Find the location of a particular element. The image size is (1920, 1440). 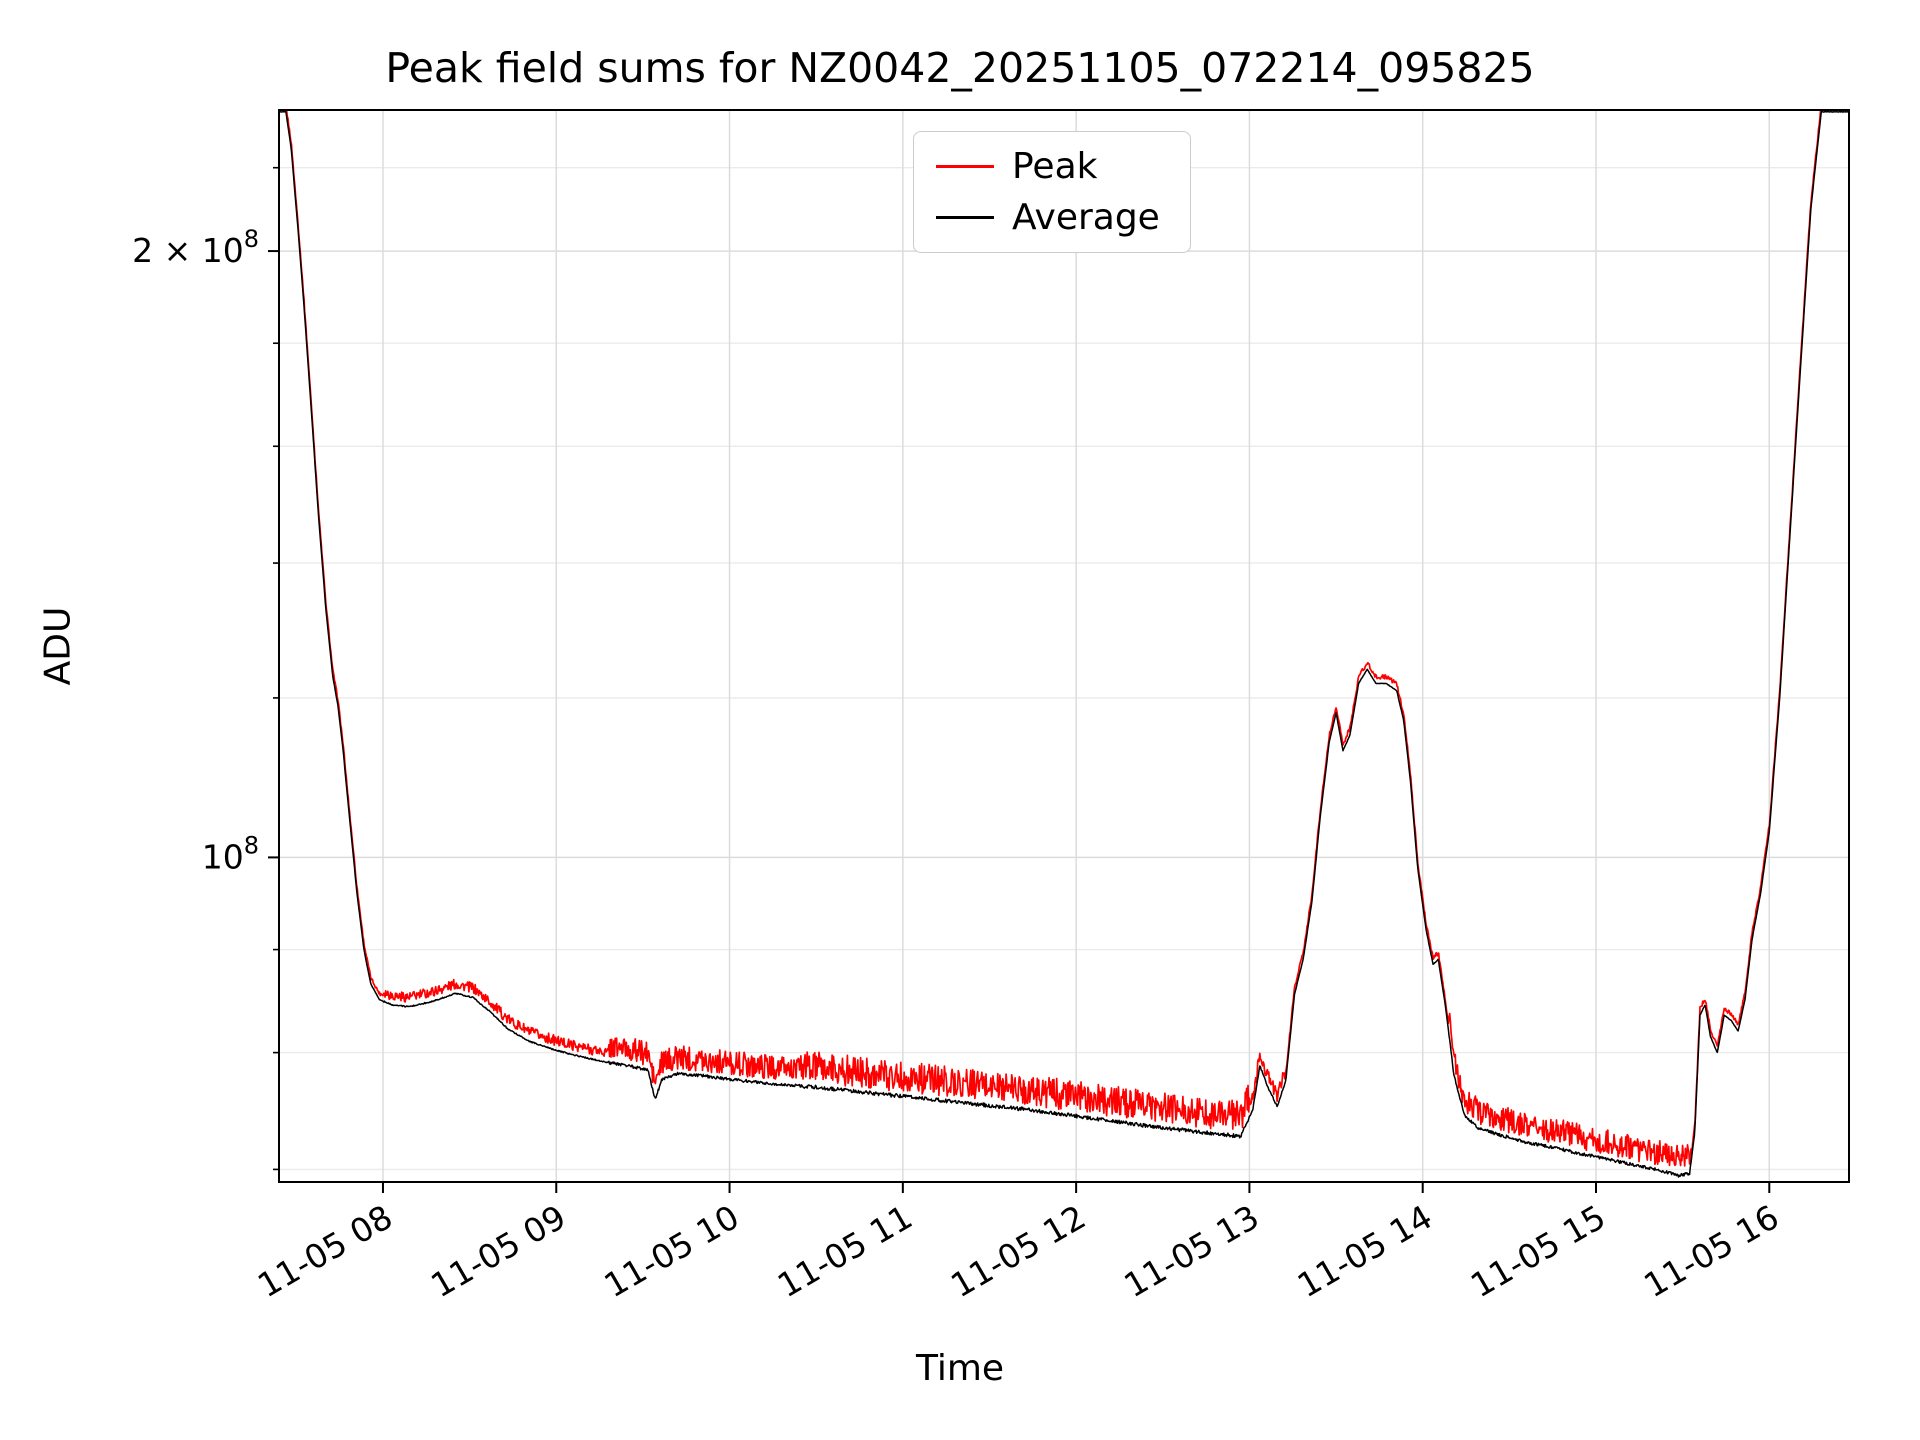

legend-item-average: Average is located at coordinates (1048, 217).